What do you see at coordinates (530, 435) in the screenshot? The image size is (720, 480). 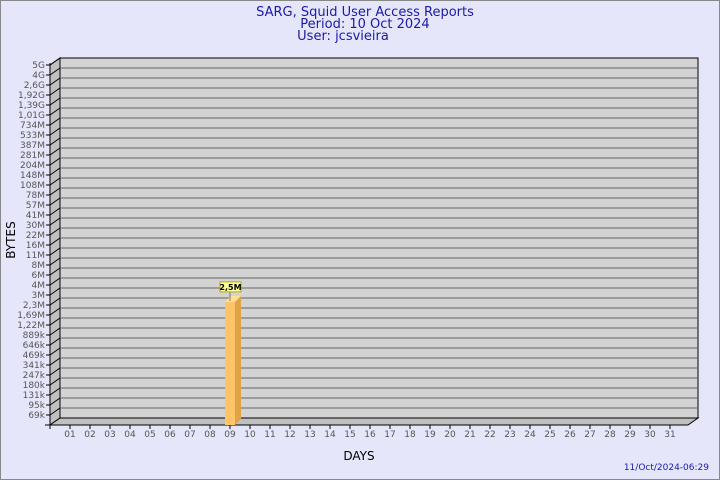 I see `x-tick-label: 24` at bounding box center [530, 435].